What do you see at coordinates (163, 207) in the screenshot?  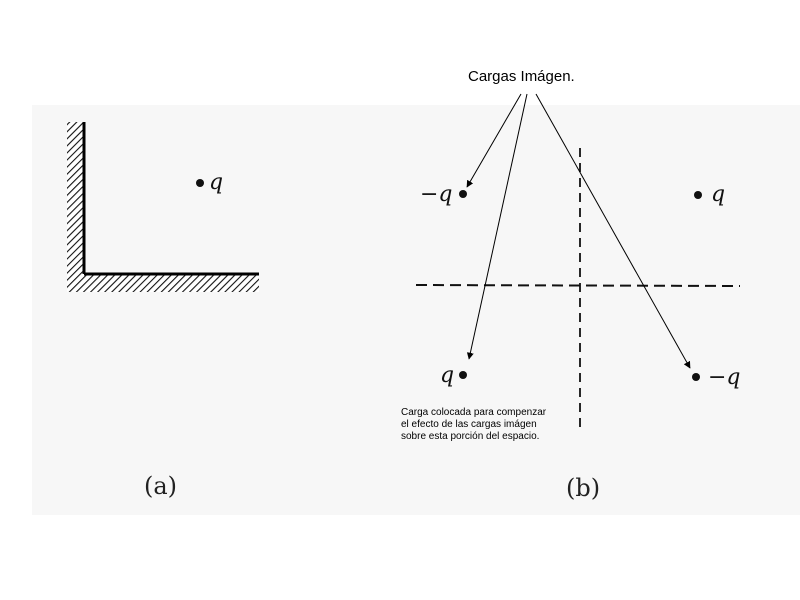 I see `grounded-corner-conductor` at bounding box center [163, 207].